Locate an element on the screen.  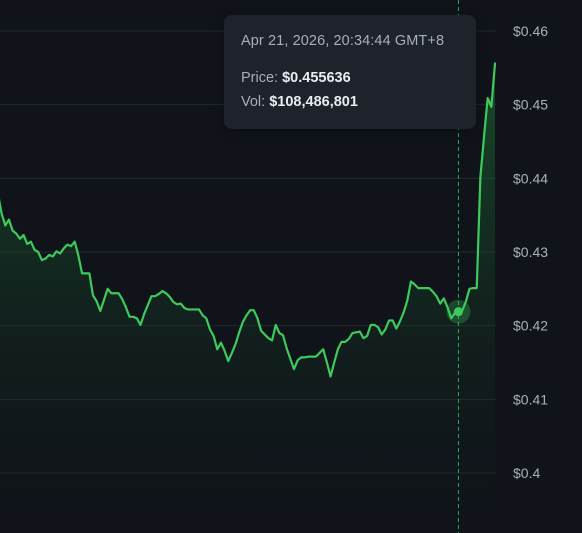
y-tick-label: $0.4 is located at coordinates (526, 473).